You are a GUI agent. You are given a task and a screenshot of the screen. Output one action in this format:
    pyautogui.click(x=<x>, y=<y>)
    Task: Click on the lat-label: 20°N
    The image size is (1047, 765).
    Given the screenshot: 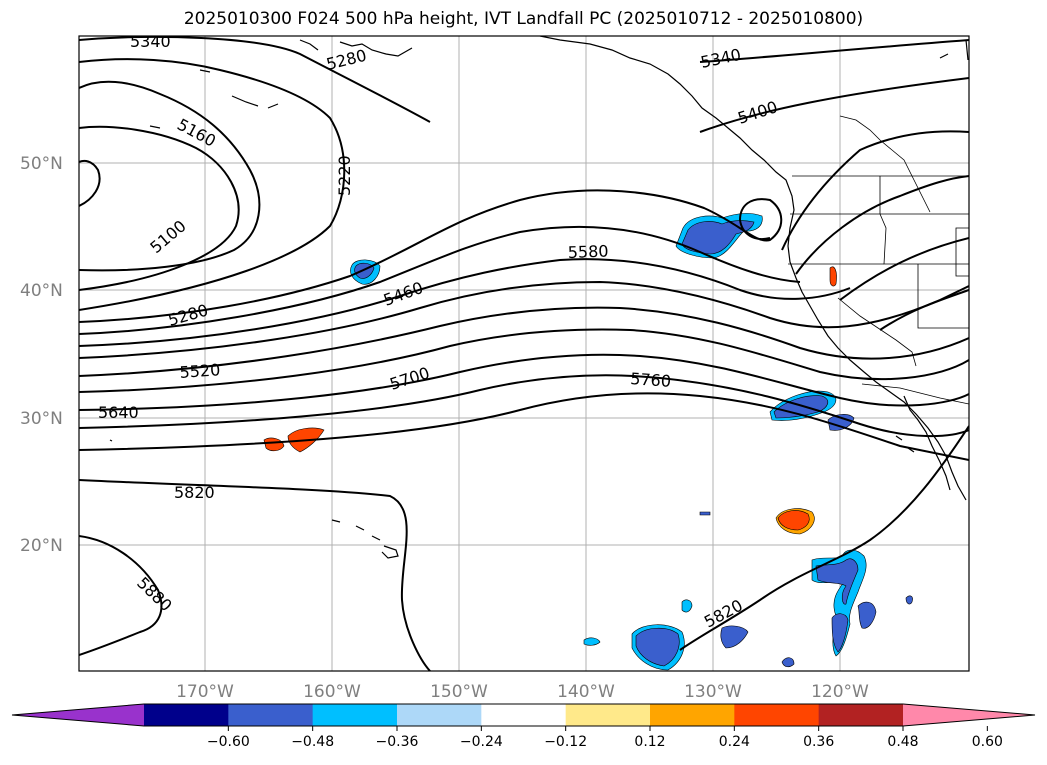 What is the action you would take?
    pyautogui.click(x=41, y=546)
    